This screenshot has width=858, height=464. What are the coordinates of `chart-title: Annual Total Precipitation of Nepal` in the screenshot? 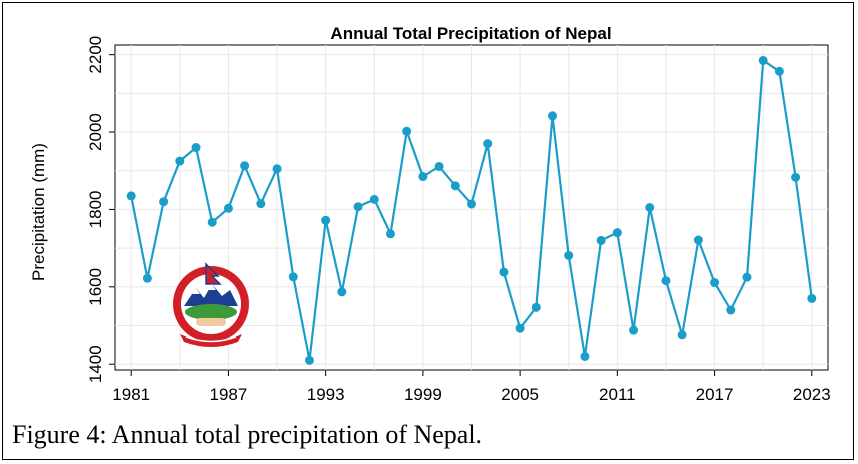 It's located at (470, 33).